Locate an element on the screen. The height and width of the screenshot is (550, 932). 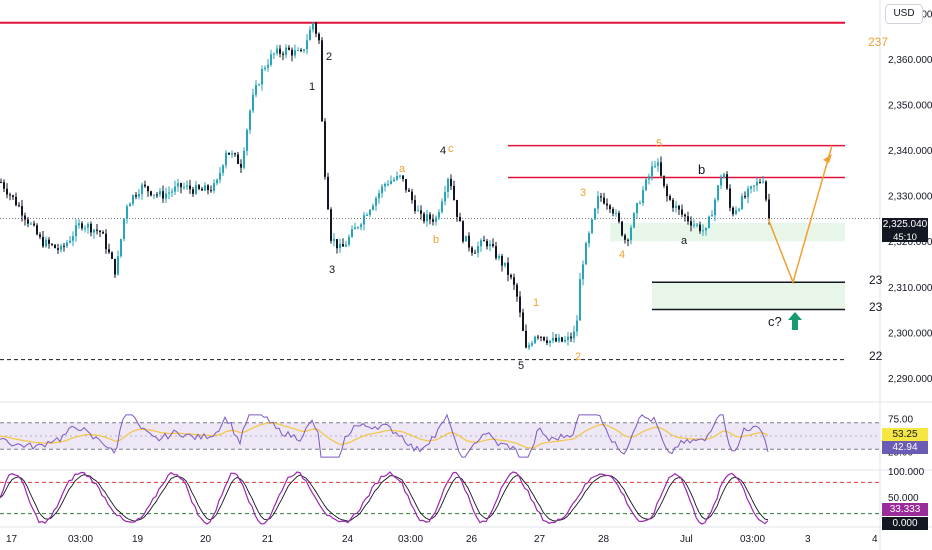
candle-countdown: 45:10 is located at coordinates (905, 237).